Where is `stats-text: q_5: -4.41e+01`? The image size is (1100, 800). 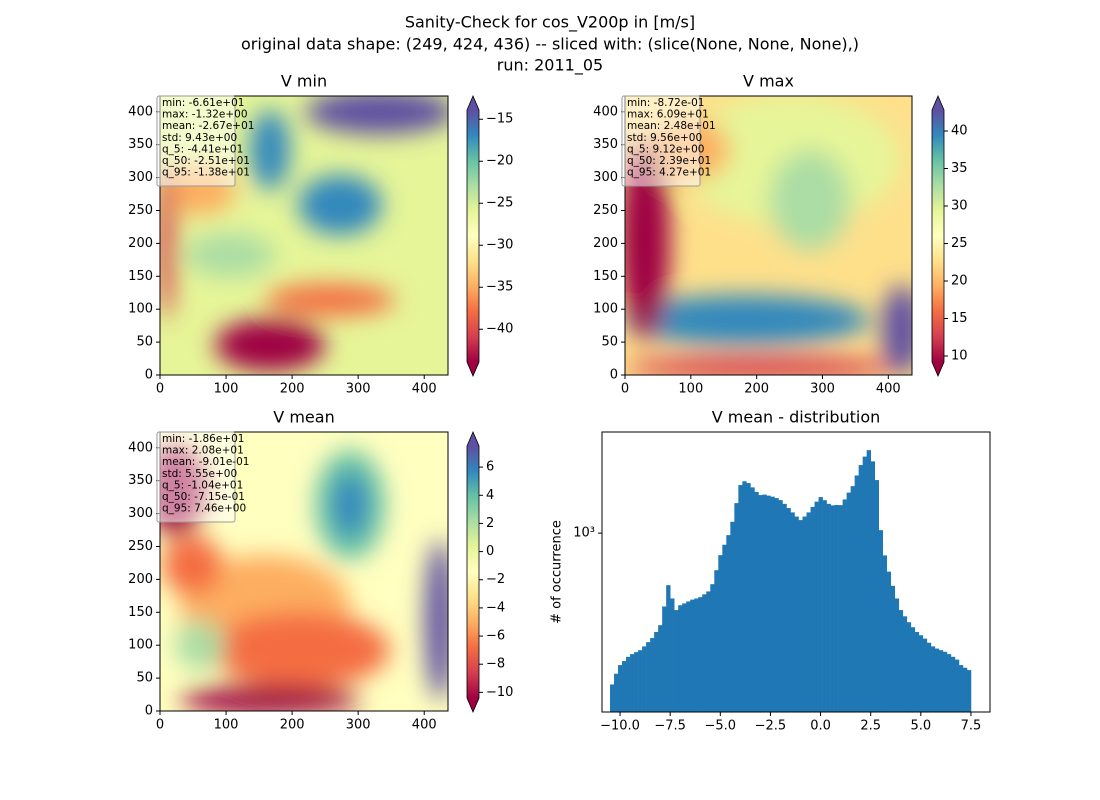 stats-text: q_5: -4.41e+01 is located at coordinates (202, 149).